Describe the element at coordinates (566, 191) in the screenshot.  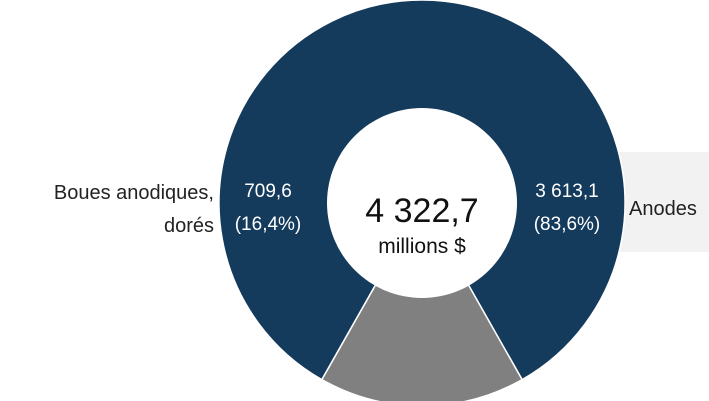
I see `slice-value-label-anodes: 3 613,1` at that location.